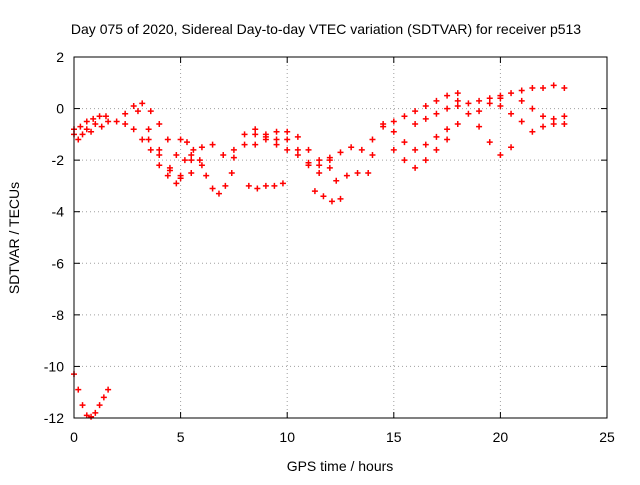 The width and height of the screenshot is (640, 485). Describe the element at coordinates (60, 57) in the screenshot. I see `y-tick-label: 2` at that location.